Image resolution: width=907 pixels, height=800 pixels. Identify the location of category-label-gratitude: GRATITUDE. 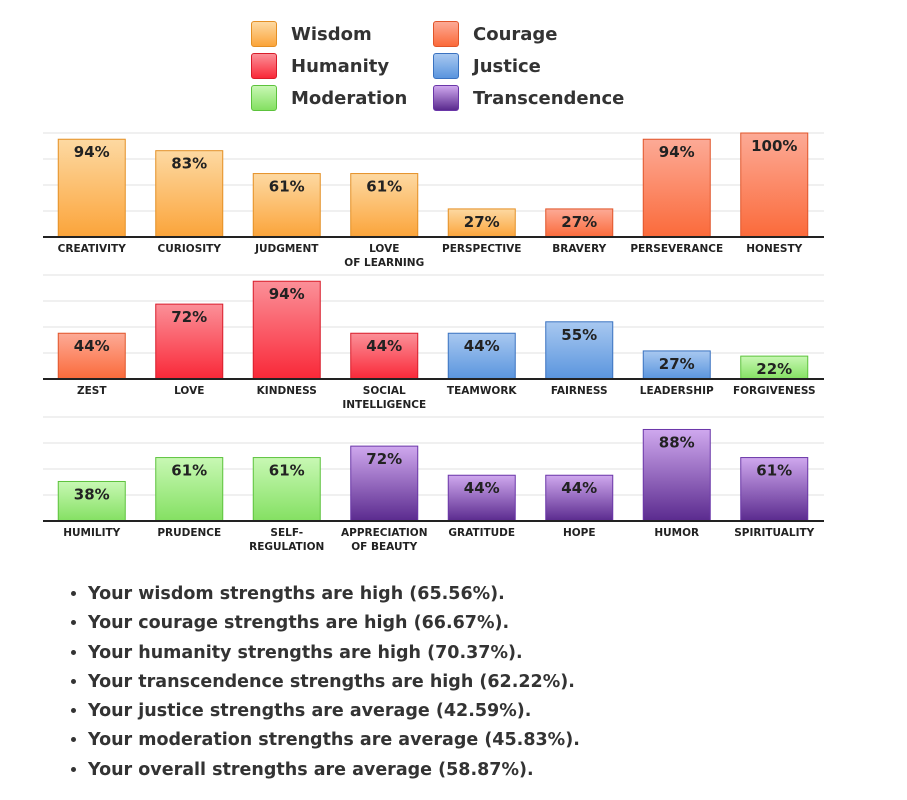
(481, 533).